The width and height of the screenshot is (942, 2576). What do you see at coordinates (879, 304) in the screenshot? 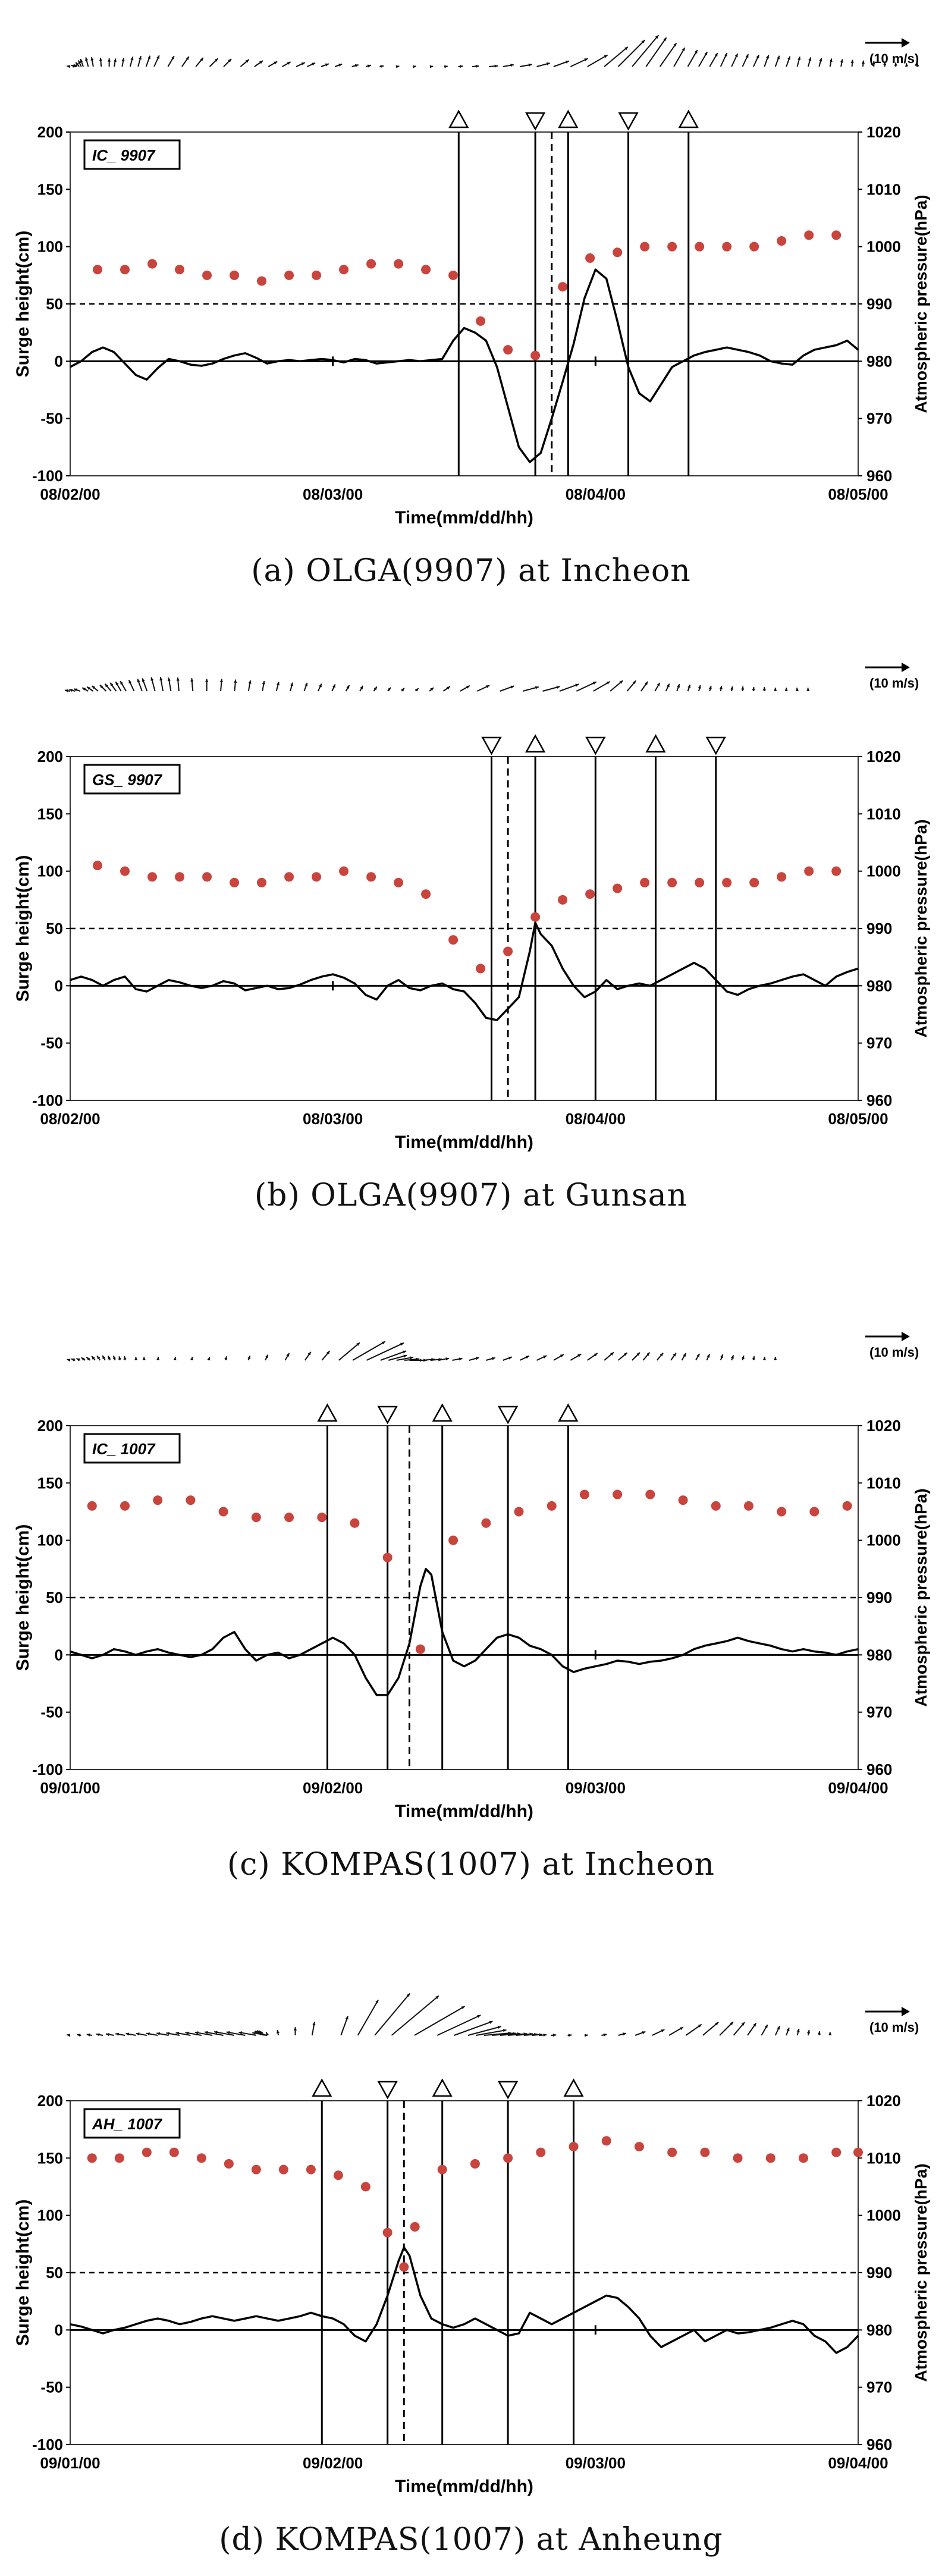
I see `y2-tick-label: 990` at bounding box center [879, 304].